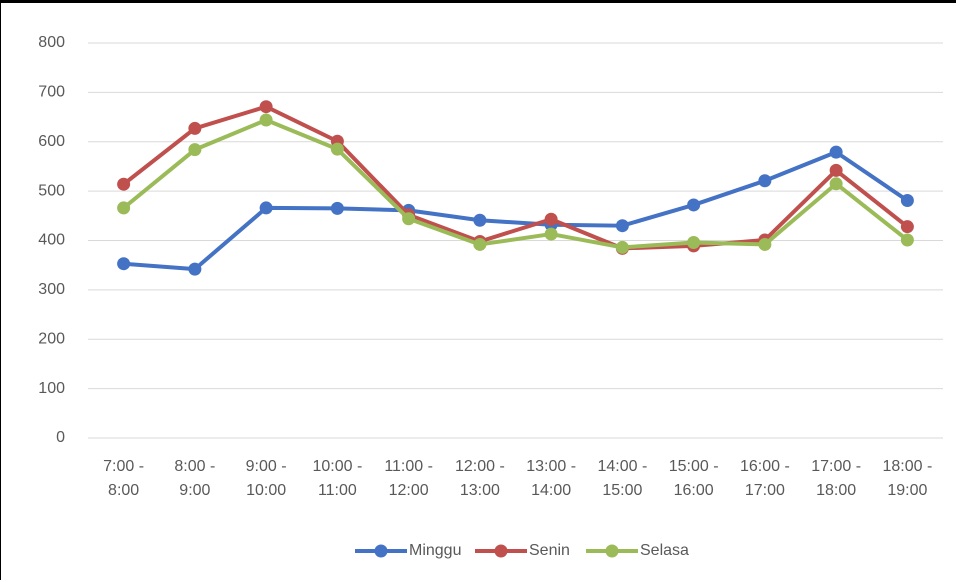 This screenshot has width=956, height=580. What do you see at coordinates (124, 478) in the screenshot?
I see `x-tick-label: 7:00 - 8:00` at bounding box center [124, 478].